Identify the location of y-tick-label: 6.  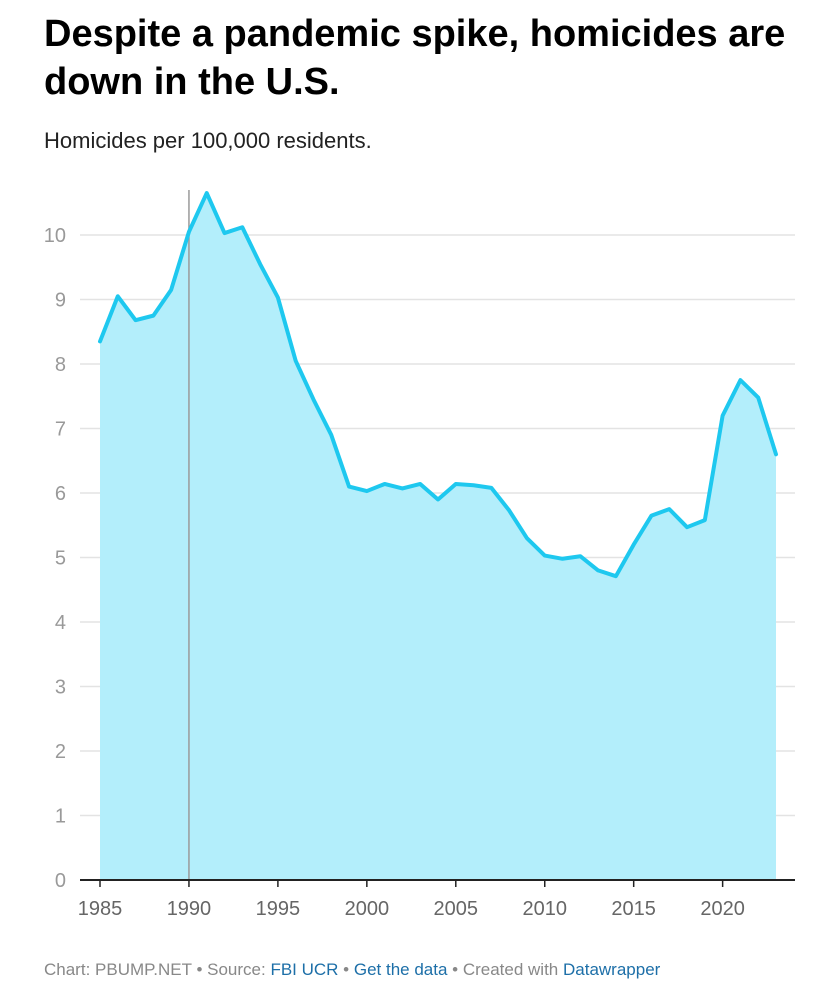
(60, 494).